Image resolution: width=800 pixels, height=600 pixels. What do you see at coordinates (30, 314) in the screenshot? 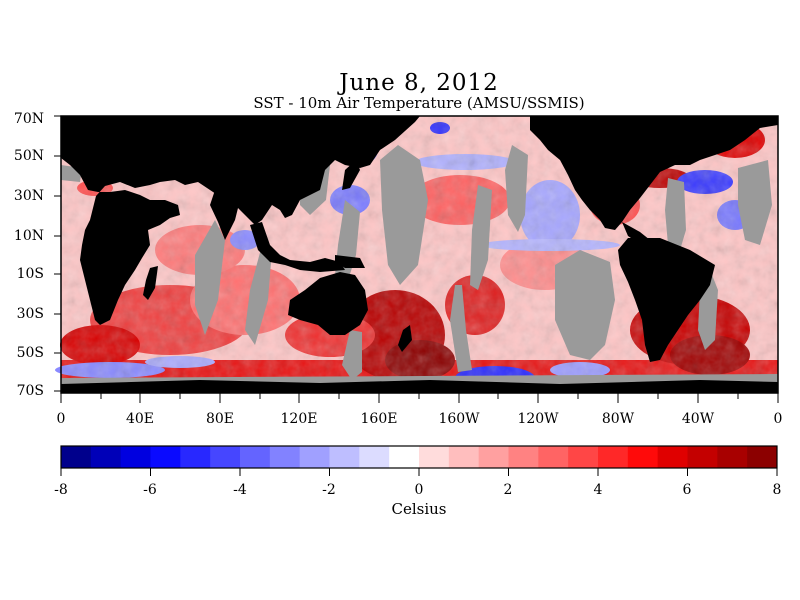
I see `lat-label-30s: 30S` at bounding box center [30, 314].